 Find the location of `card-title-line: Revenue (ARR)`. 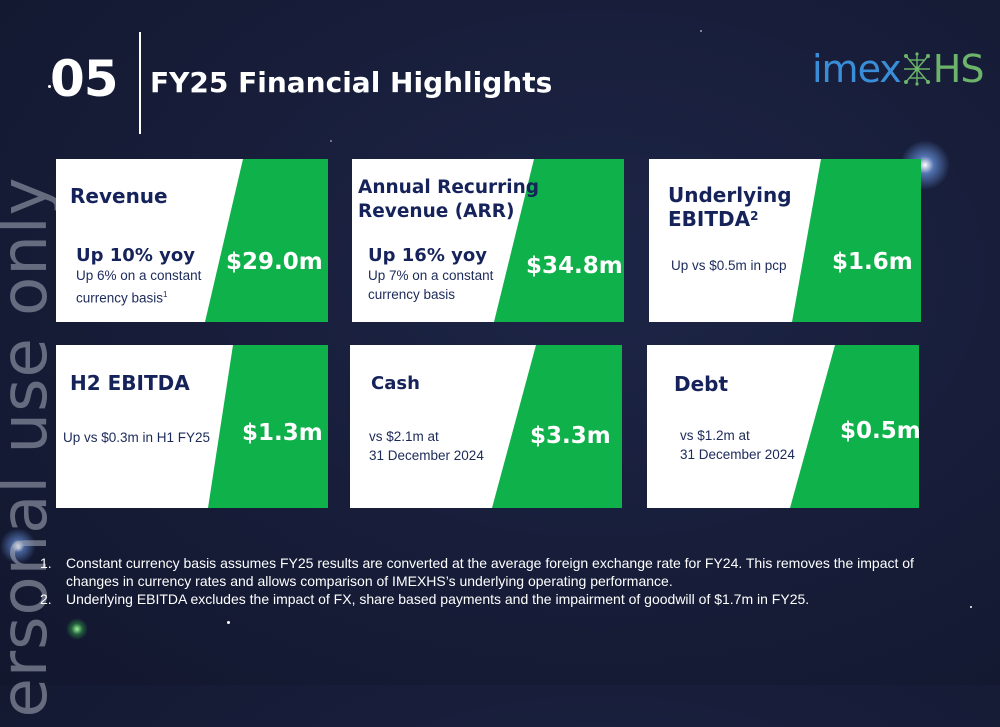

card-title-line: Revenue (ARR) is located at coordinates (436, 211).